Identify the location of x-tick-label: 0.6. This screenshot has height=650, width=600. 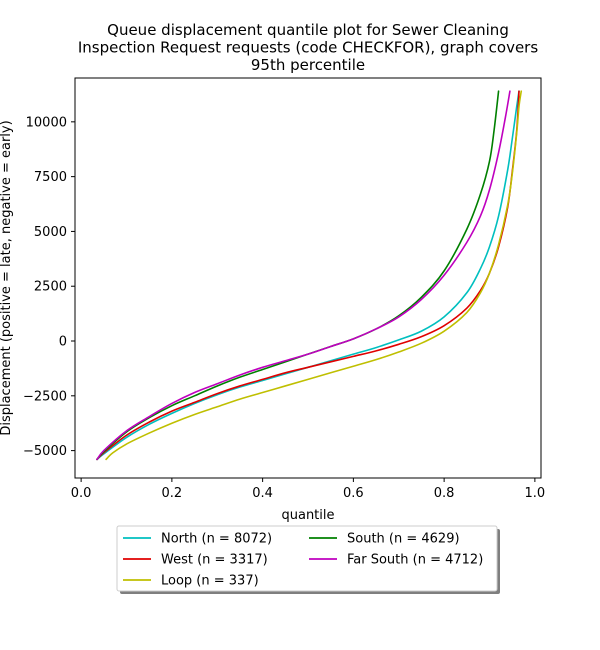
(353, 493).